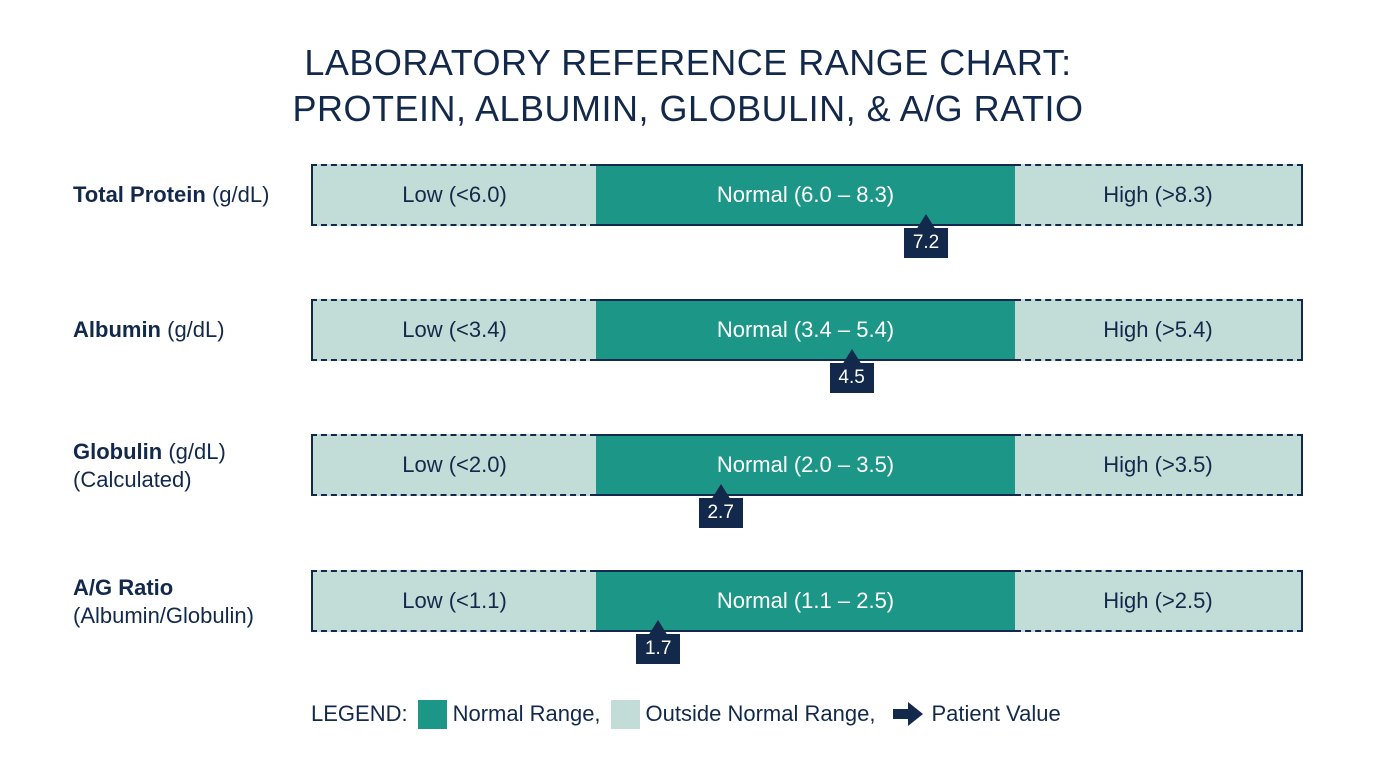 The width and height of the screenshot is (1376, 768). I want to click on patient-value-marker: 4.5, so click(851, 375).